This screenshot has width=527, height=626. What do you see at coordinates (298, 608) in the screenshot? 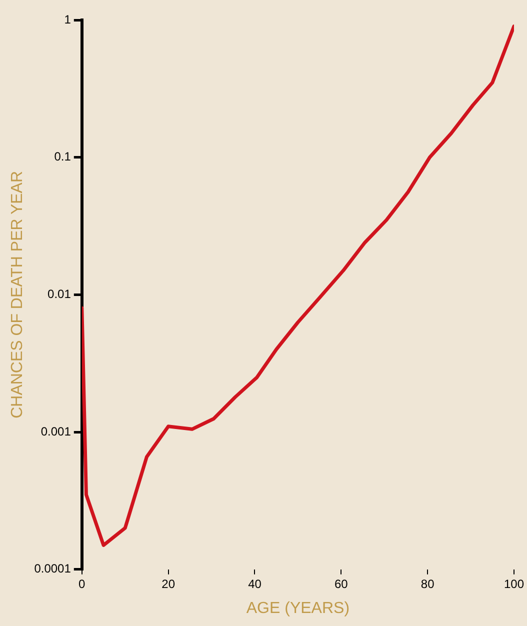
I see `x-axis-title: AGE (YEARS)` at bounding box center [298, 608].